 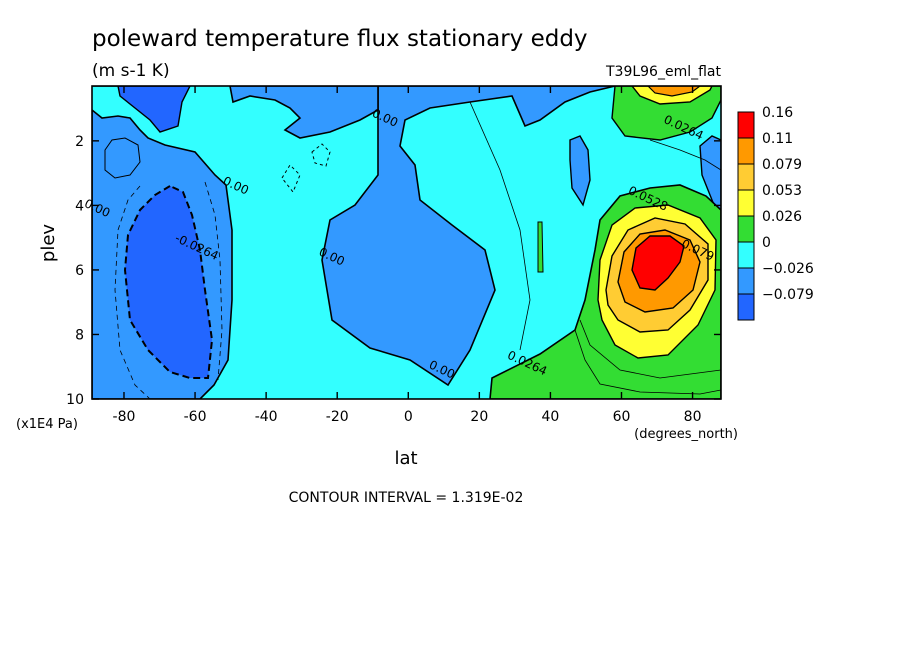 I want to click on x-tick-label: 20, so click(x=479, y=417).